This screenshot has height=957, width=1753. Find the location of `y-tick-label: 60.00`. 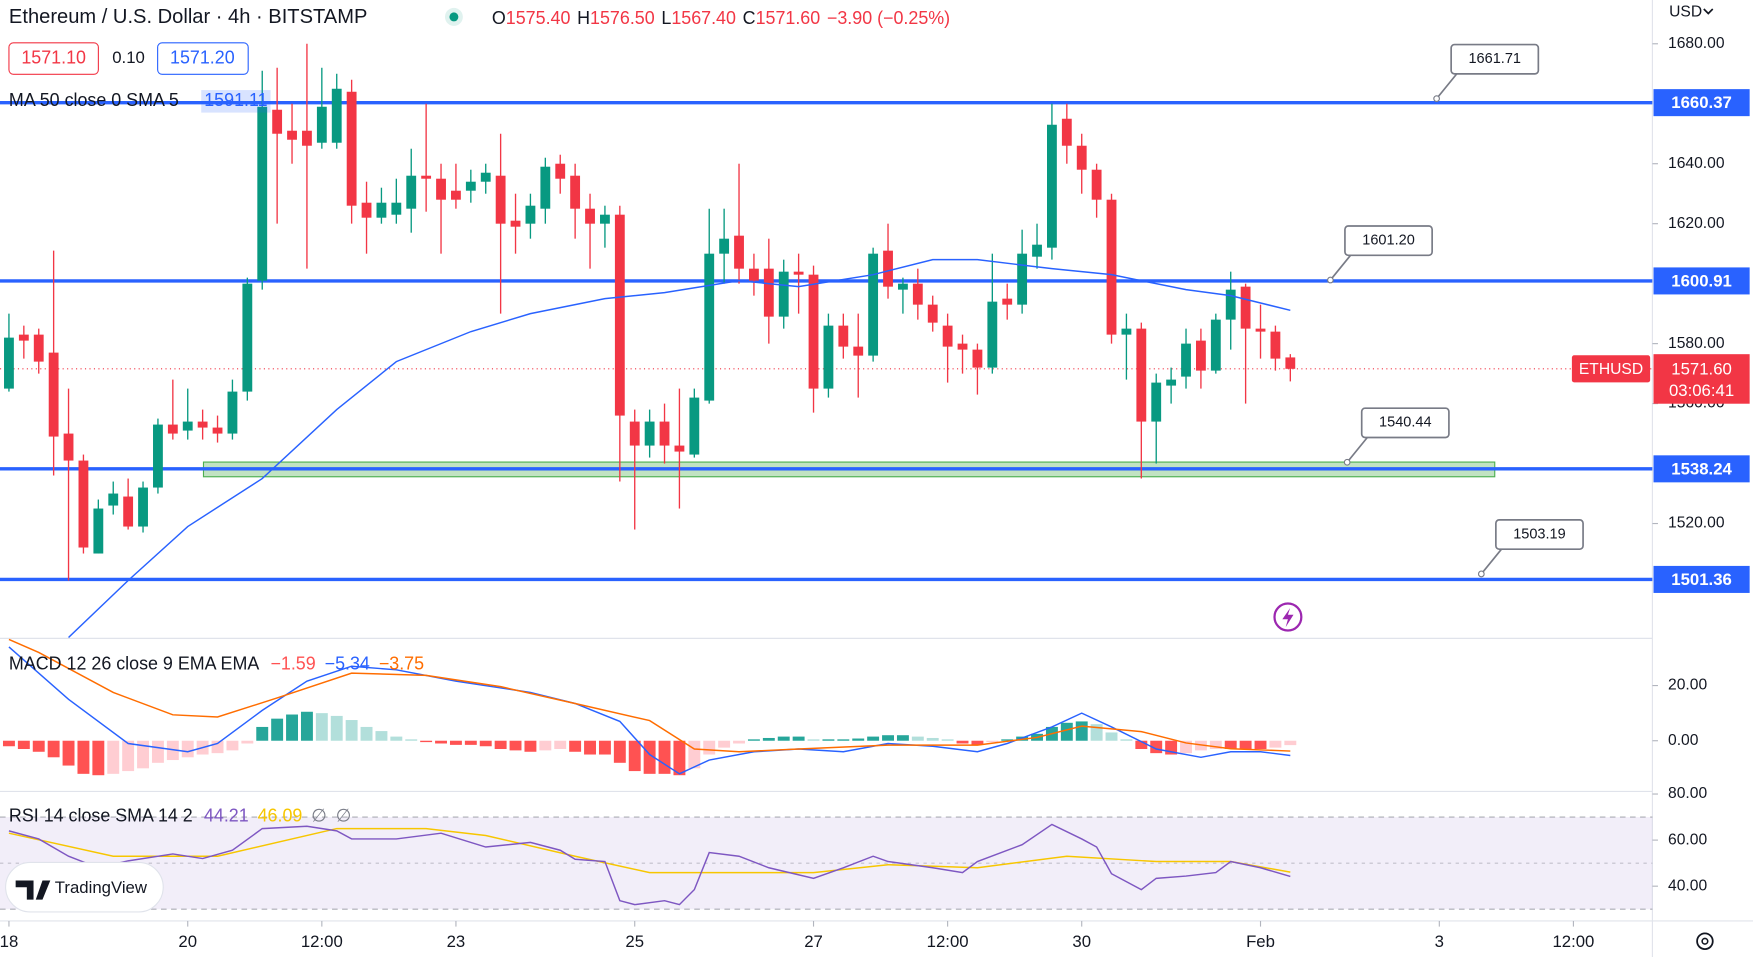

y-tick-label: 60.00 is located at coordinates (1687, 839).